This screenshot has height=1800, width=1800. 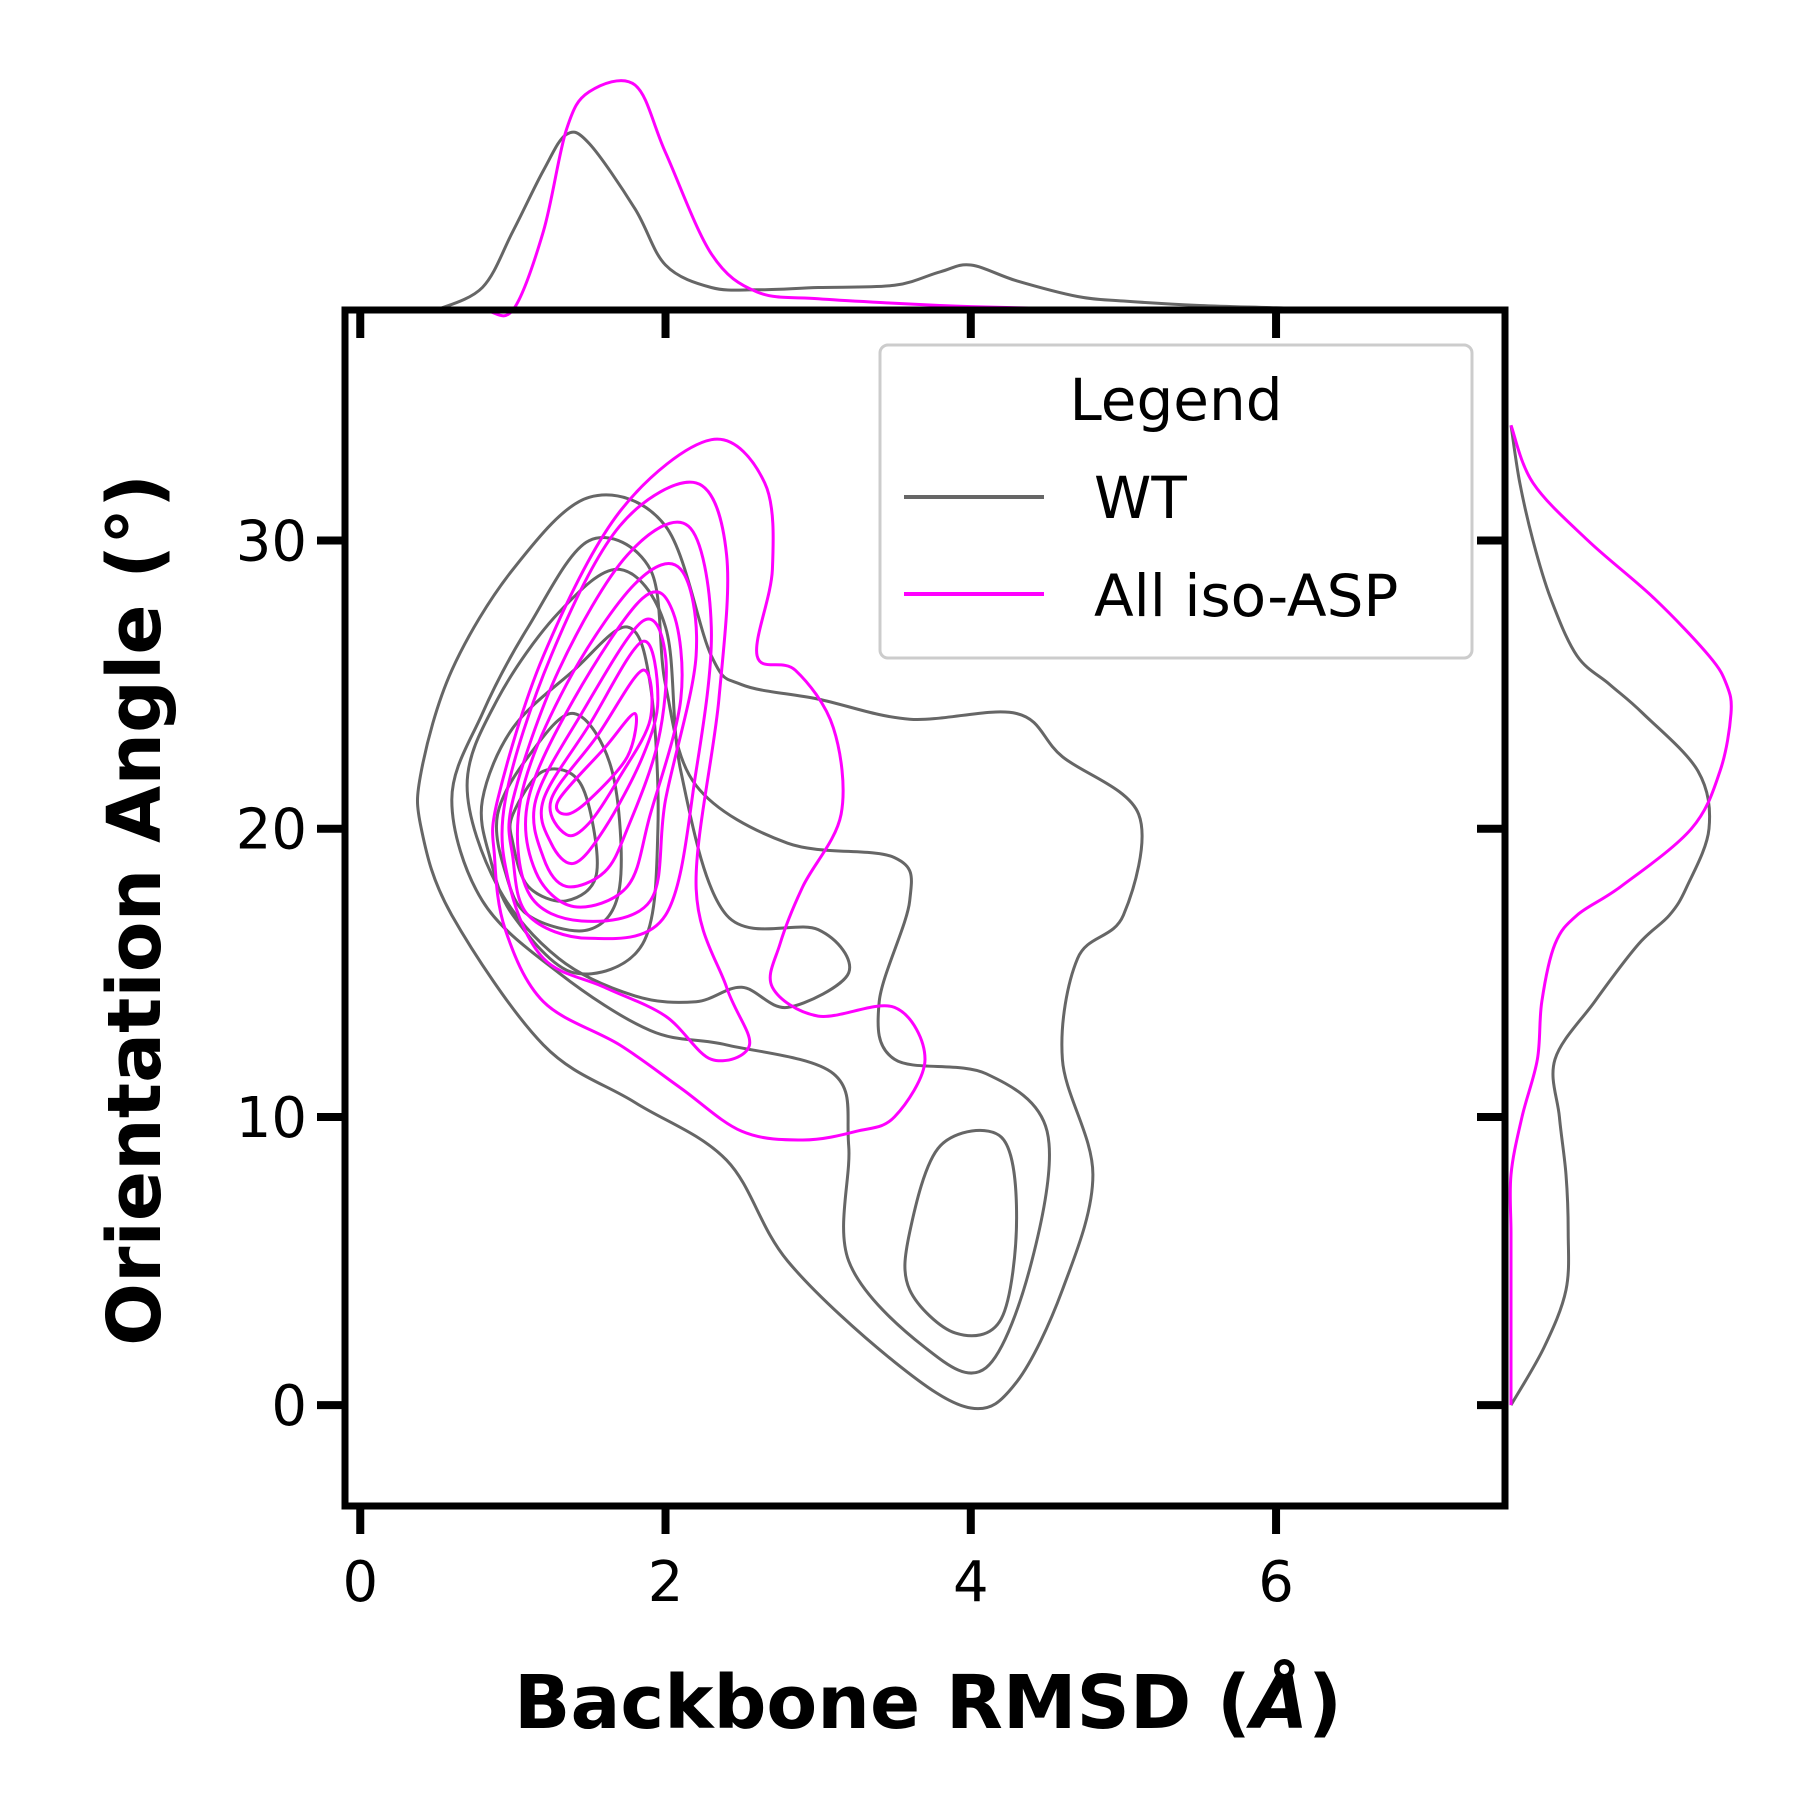 I want to click on x-tick-label: 4, so click(x=971, y=1582).